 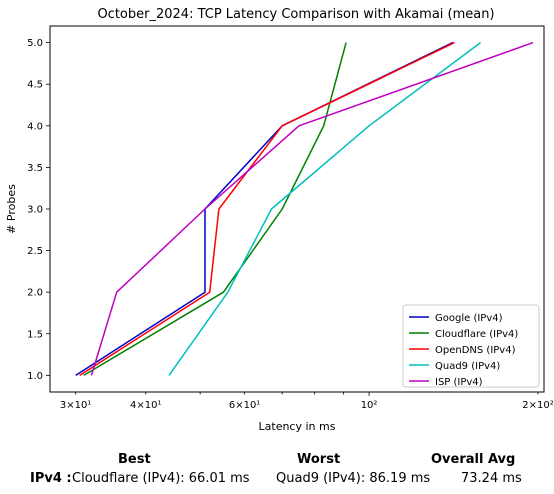 I want to click on y-tick-label: 2.0, so click(x=35, y=293).